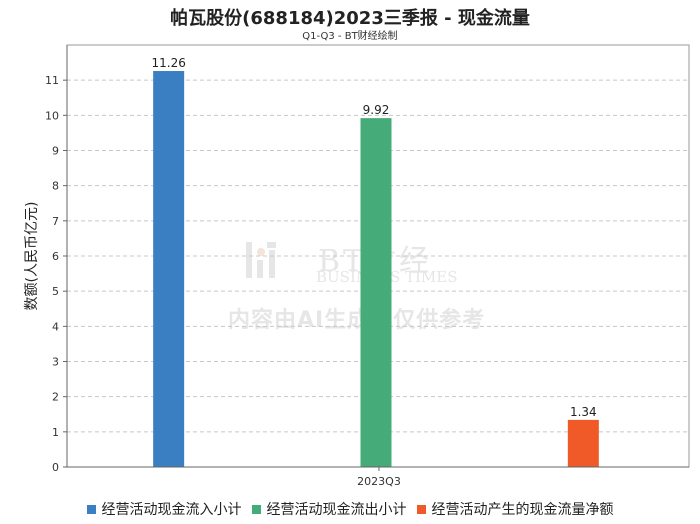 Image resolution: width=700 pixels, height=524 pixels. Describe the element at coordinates (261, 262) in the screenshot. I see `watermark-logo-icon` at that location.